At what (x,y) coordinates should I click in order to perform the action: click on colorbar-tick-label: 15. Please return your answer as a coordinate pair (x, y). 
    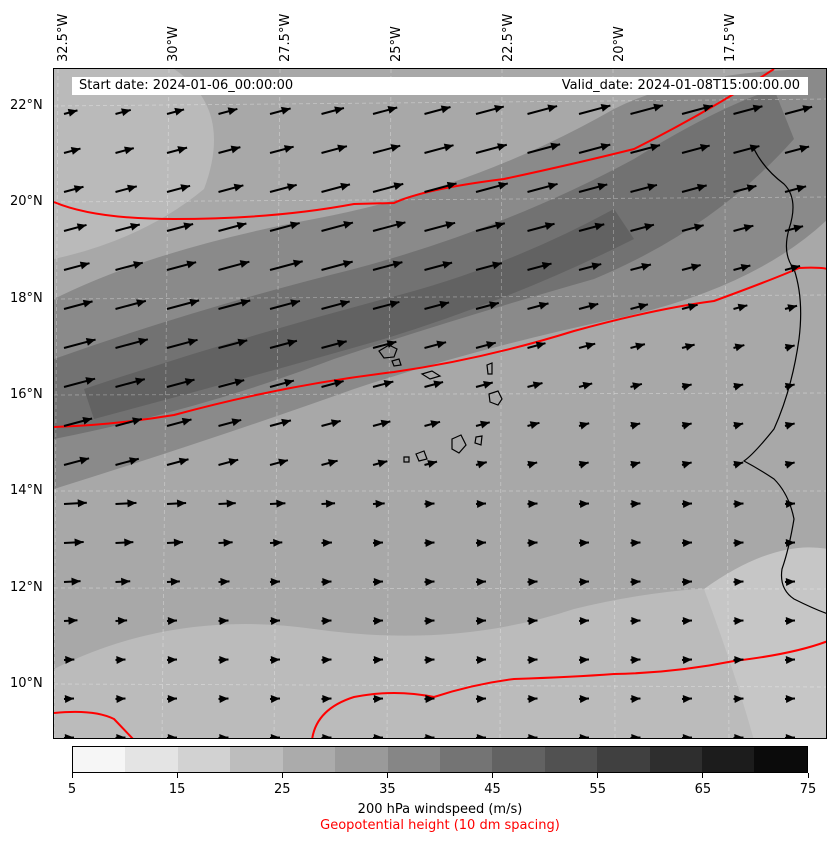
    Looking at the image, I should click on (177, 789).